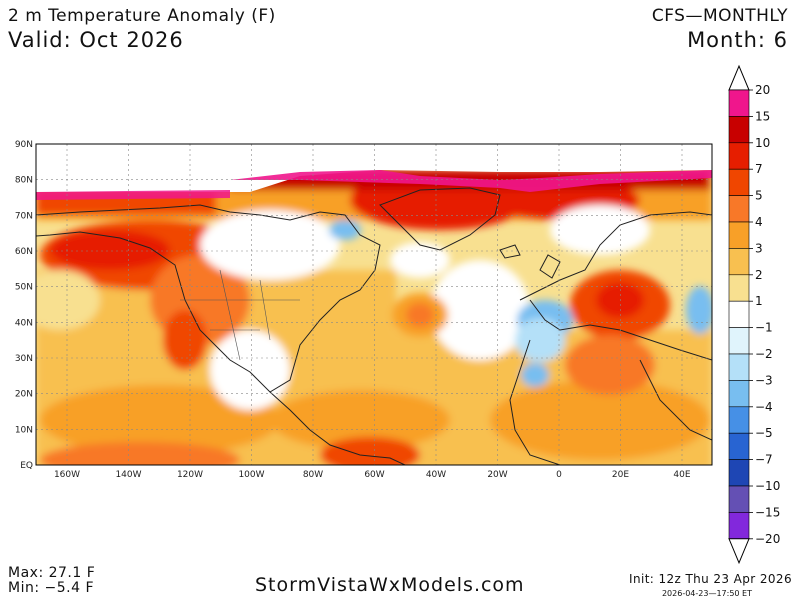 This screenshot has height=600, width=800. Describe the element at coordinates (759, 301) in the screenshot. I see `legend-label: 1` at that location.